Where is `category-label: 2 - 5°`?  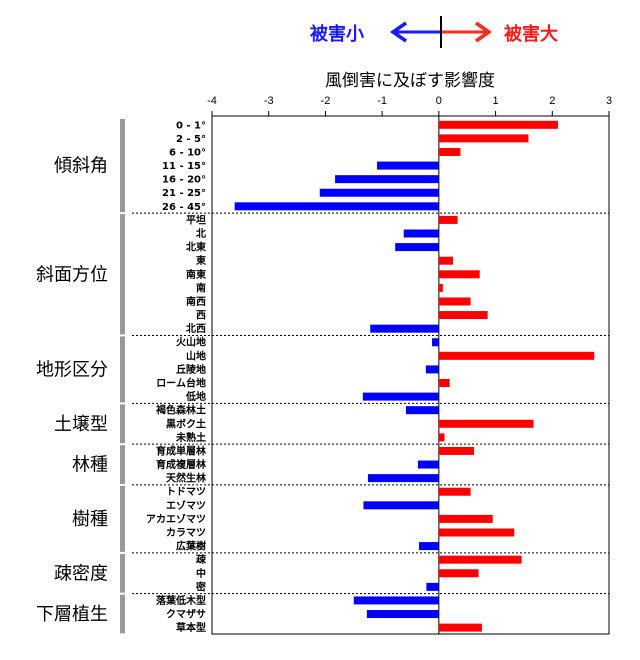 category-label: 2 - 5° is located at coordinates (191, 139).